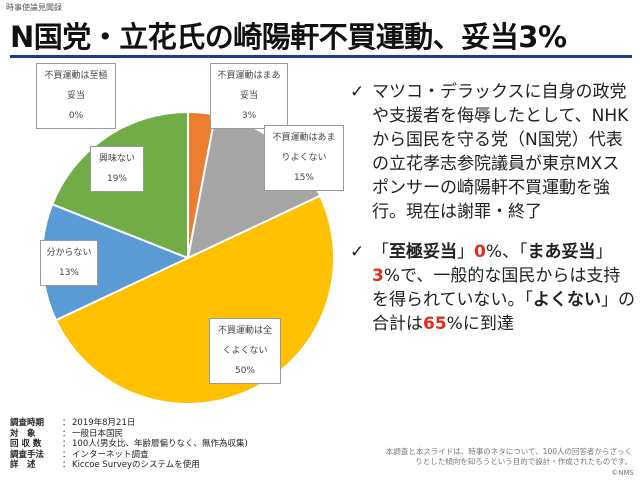  I want to click on survey-row: 調査手法：インターネット調査, so click(79, 454).